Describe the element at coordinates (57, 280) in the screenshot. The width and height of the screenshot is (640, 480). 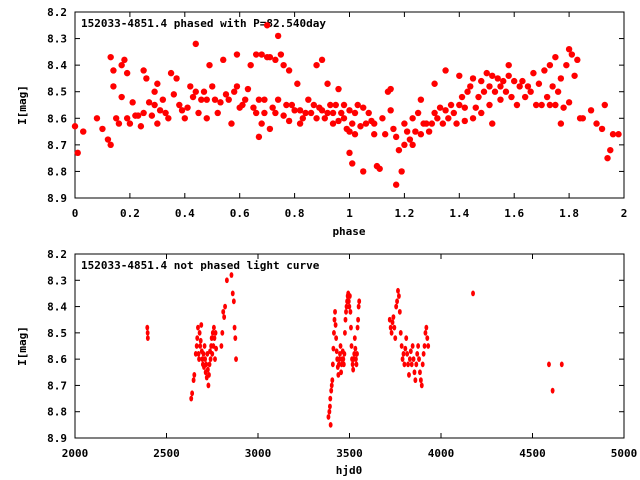
I see `y-tick-label-raw: 8.3` at that location.